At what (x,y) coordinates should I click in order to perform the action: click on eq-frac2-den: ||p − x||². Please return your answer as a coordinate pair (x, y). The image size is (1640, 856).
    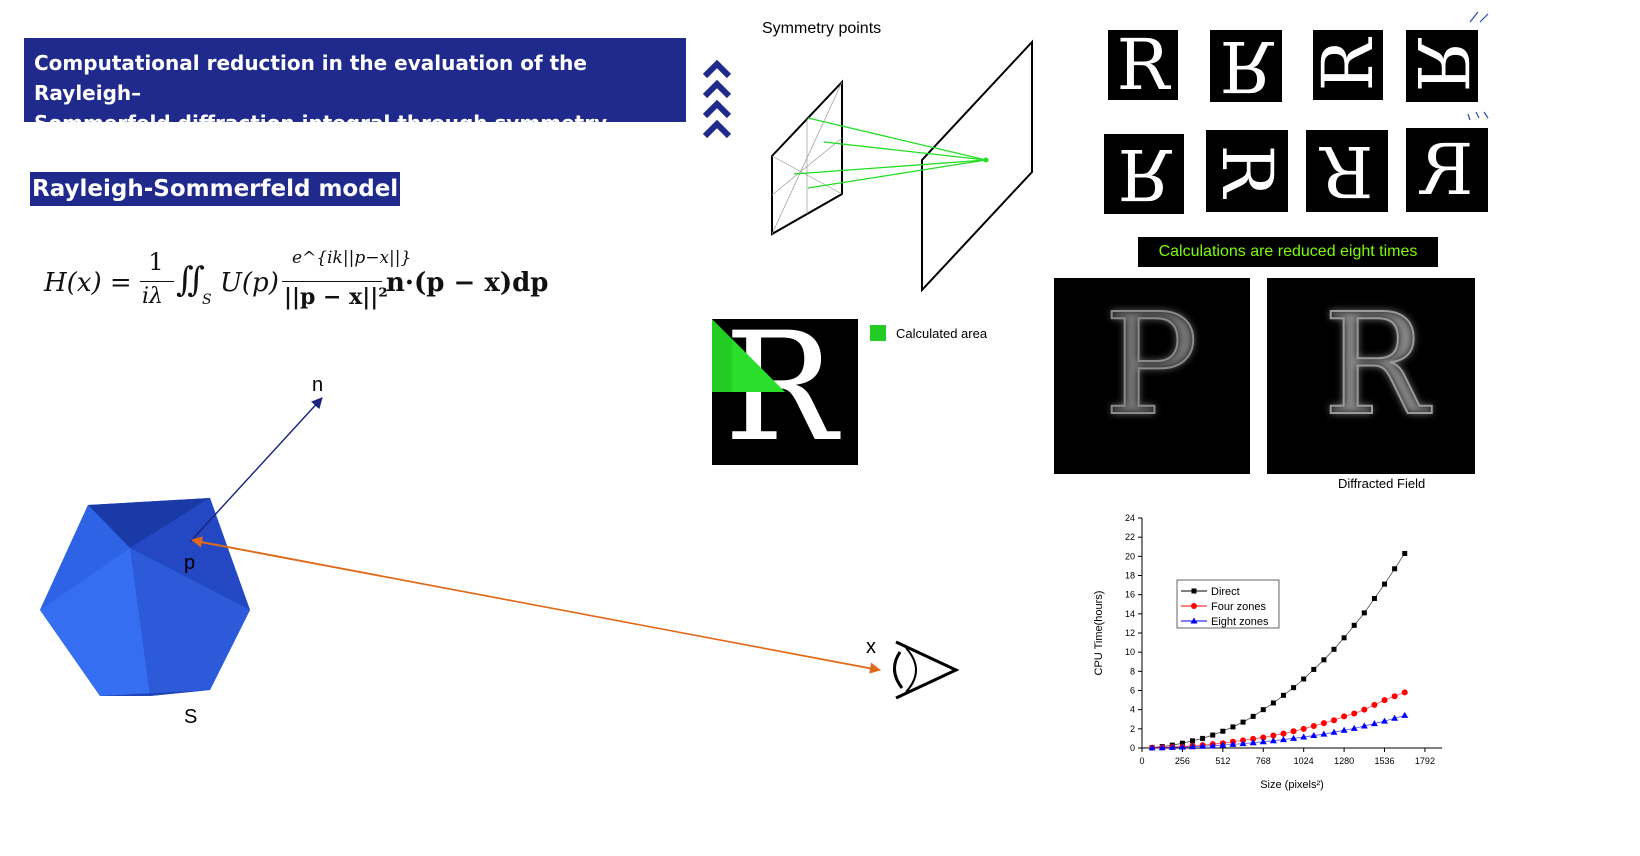
    Looking at the image, I should click on (336, 297).